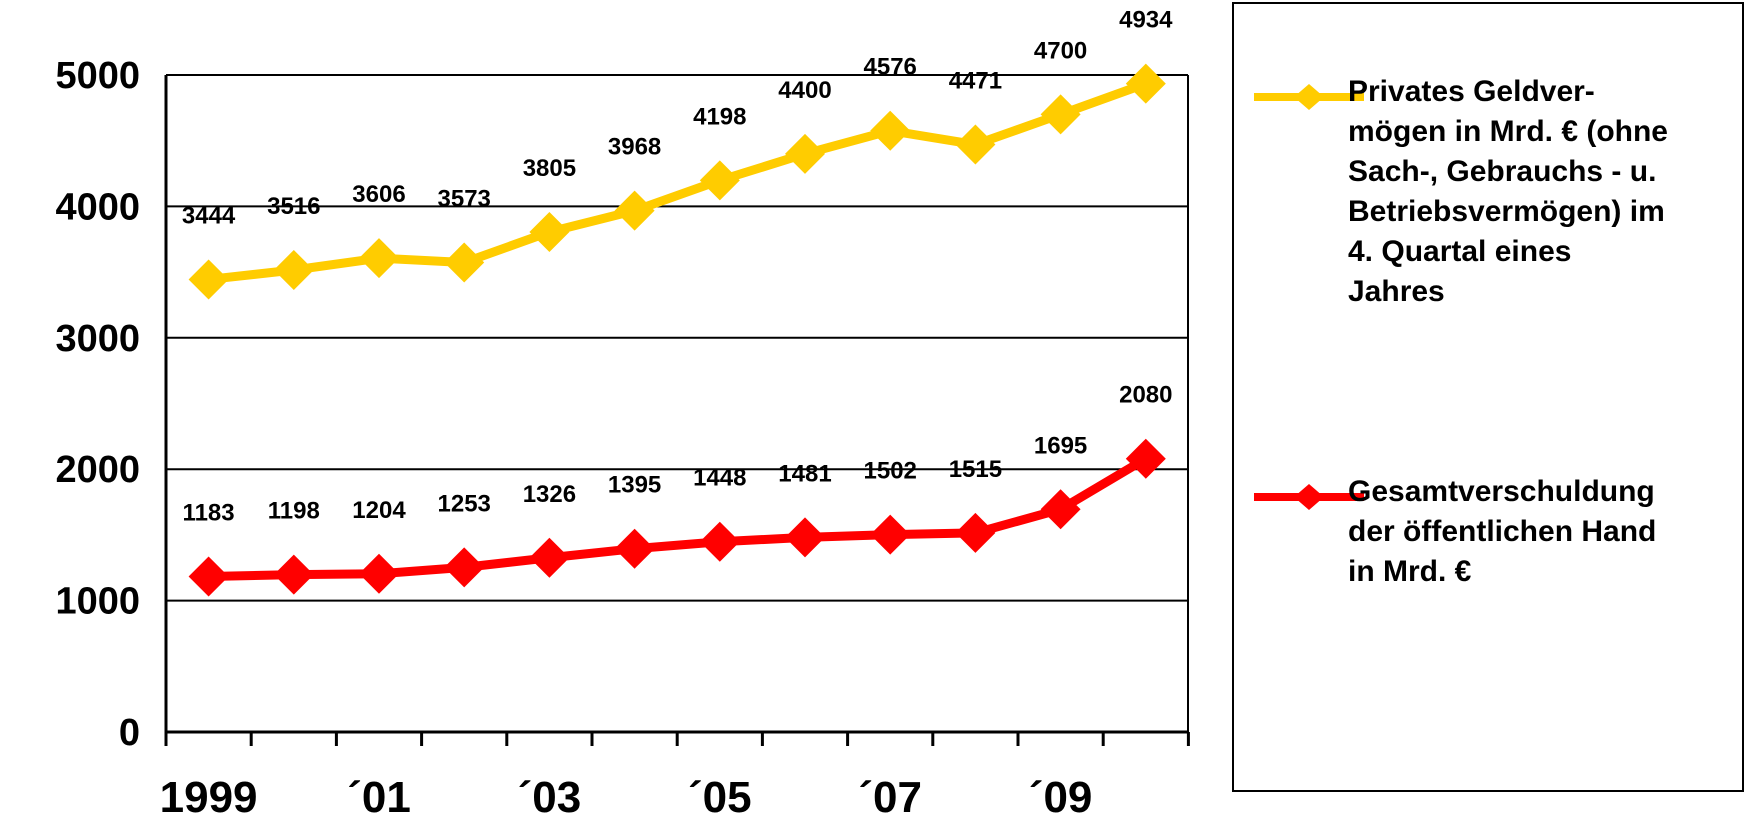 This screenshot has width=1749, height=820. What do you see at coordinates (805, 153) in the screenshot?
I see `series-0-marker-2006` at bounding box center [805, 153].